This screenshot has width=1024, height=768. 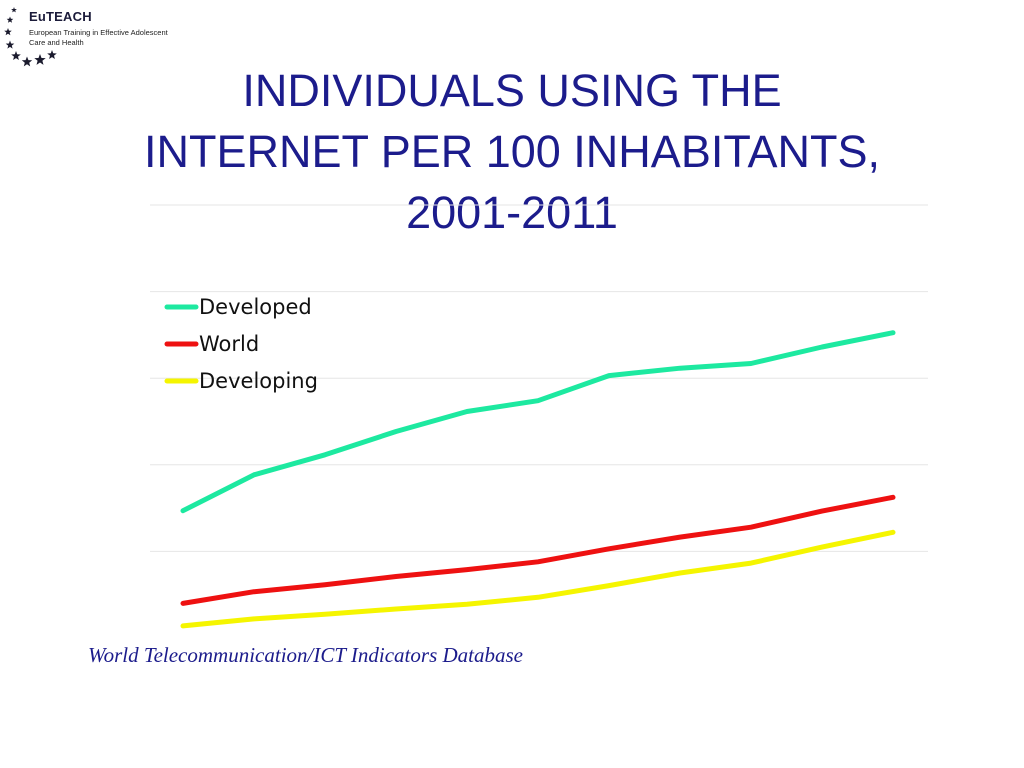 I want to click on chart-legend: Developed World Developing, so click(x=241, y=344).